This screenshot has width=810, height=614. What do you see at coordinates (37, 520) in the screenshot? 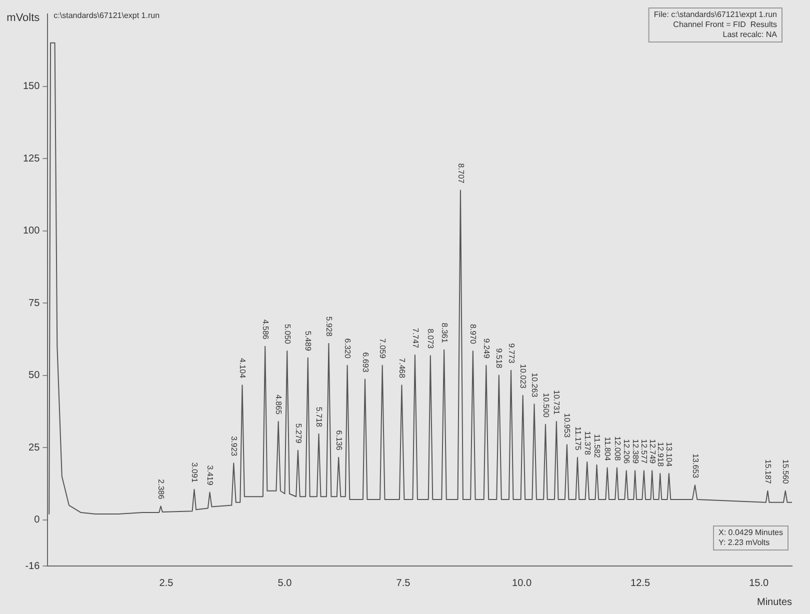
I see `y-tick-label: 0` at bounding box center [37, 520].